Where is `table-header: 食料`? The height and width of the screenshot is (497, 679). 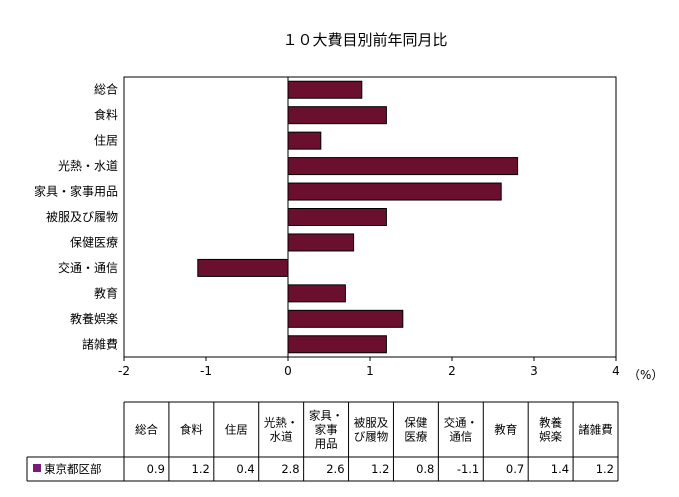
table-header: 食料 is located at coordinates (191, 430).